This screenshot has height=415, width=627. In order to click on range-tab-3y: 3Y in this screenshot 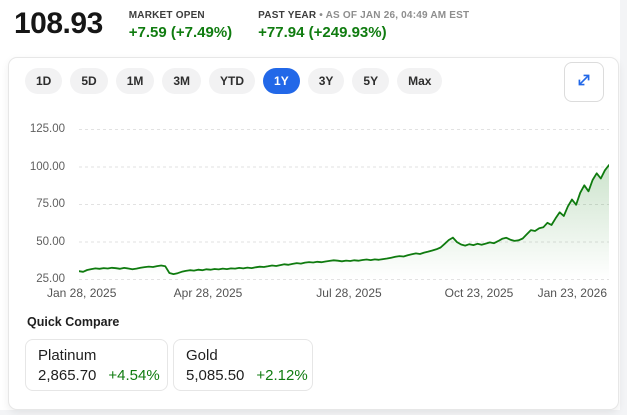, I will do `click(326, 81)`.